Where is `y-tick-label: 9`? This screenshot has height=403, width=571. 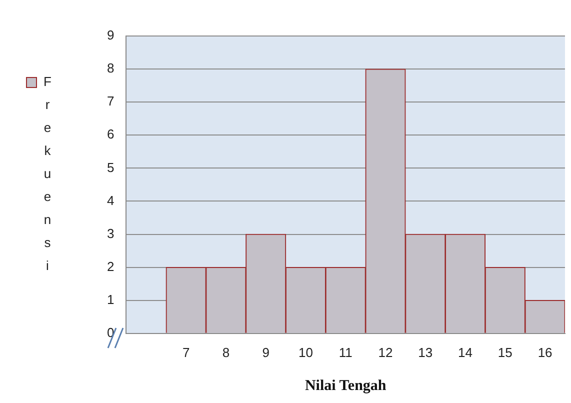 y-tick-label: 9 is located at coordinates (110, 35).